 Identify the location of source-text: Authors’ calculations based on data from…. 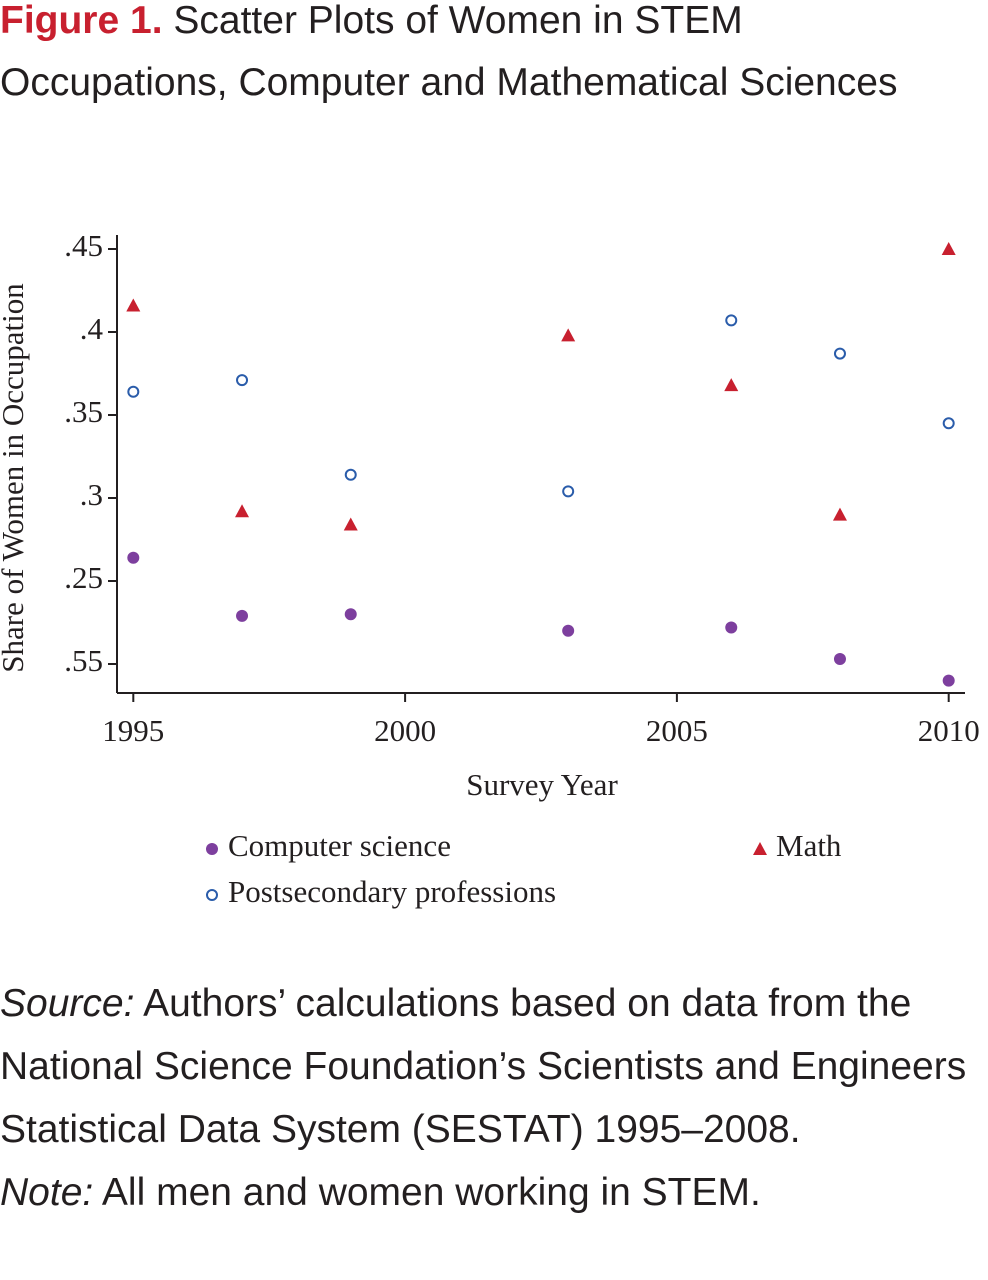
(483, 1066).